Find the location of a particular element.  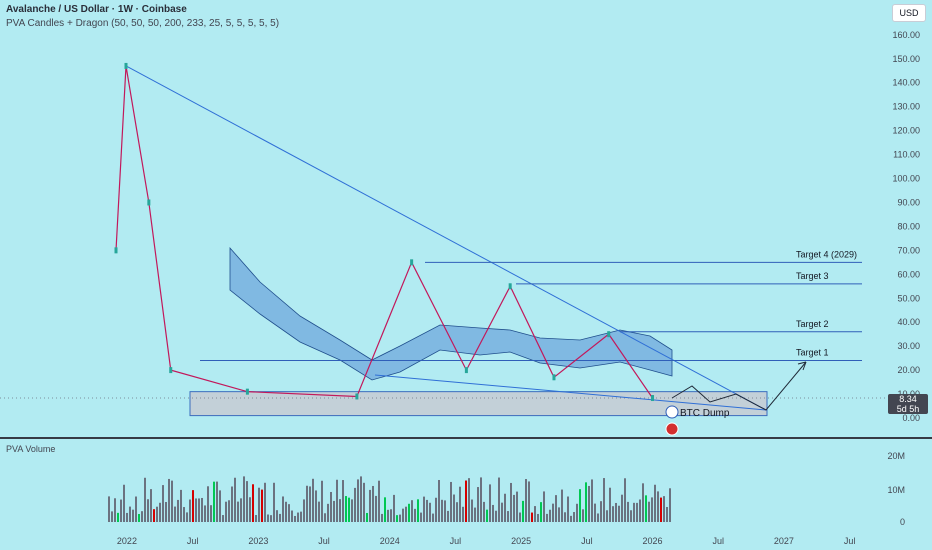

currency-button: USD is located at coordinates (909, 13).